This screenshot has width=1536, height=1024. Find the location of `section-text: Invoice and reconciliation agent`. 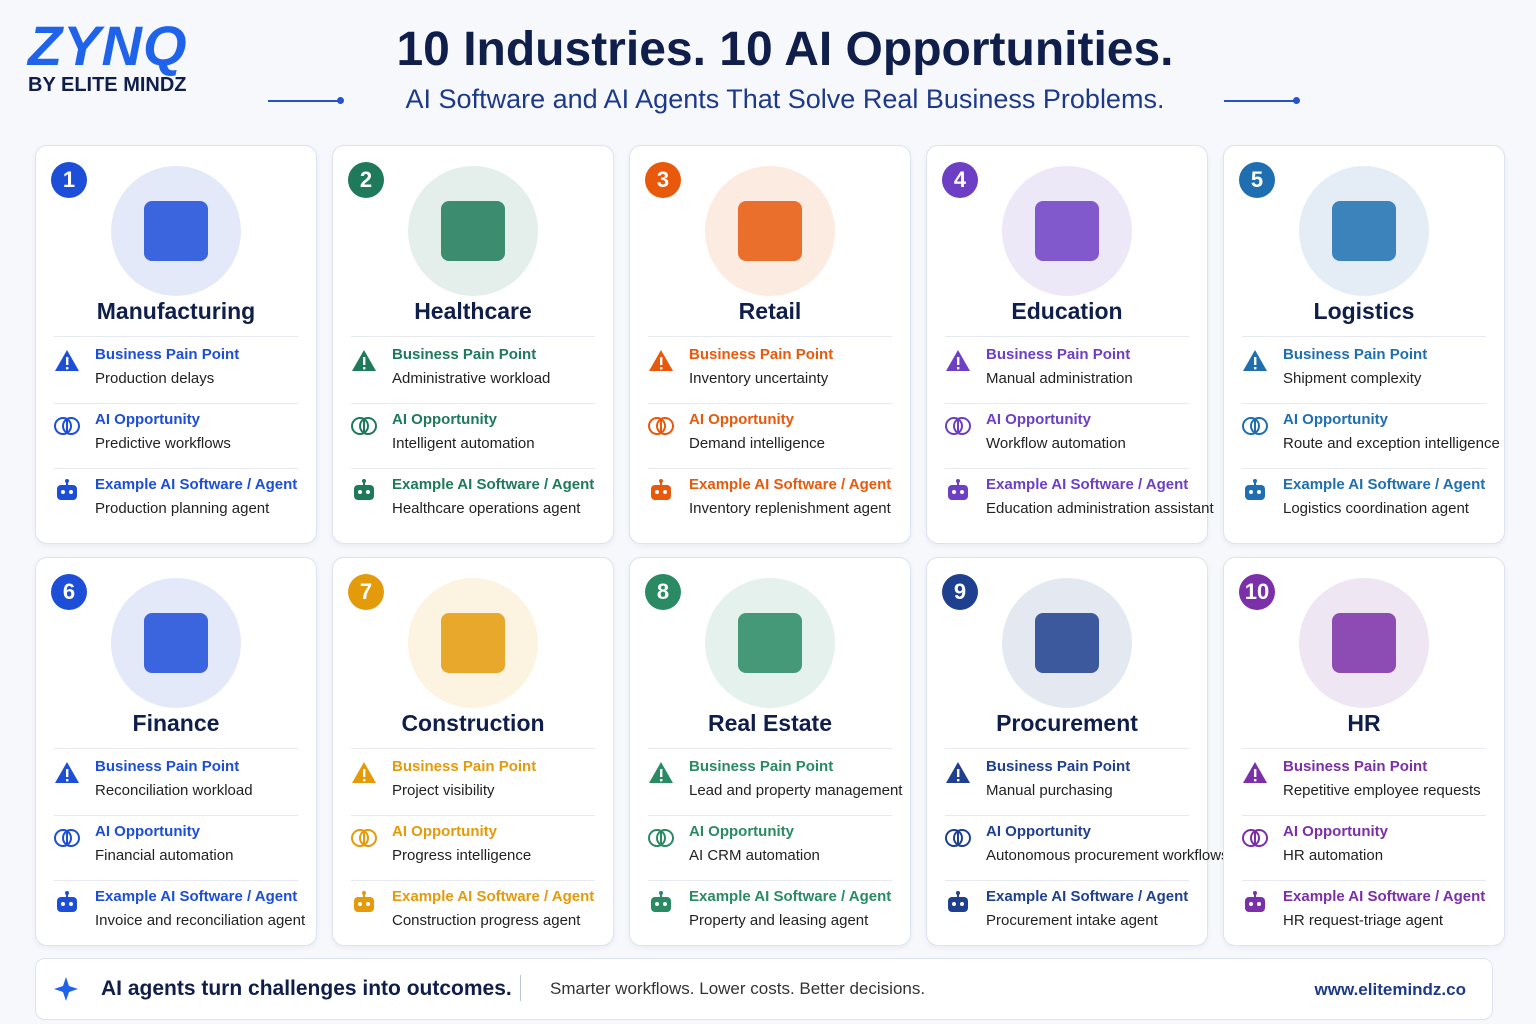

section-text: Invoice and reconciliation agent is located at coordinates (200, 920).